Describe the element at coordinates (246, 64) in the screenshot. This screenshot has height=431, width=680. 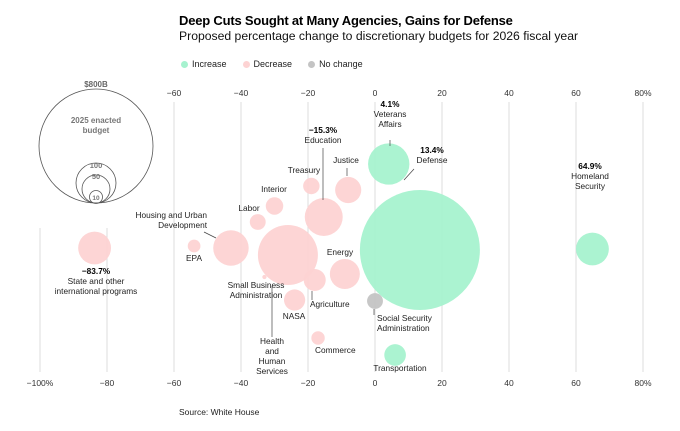
I see `legend-swatch-decrease` at that location.